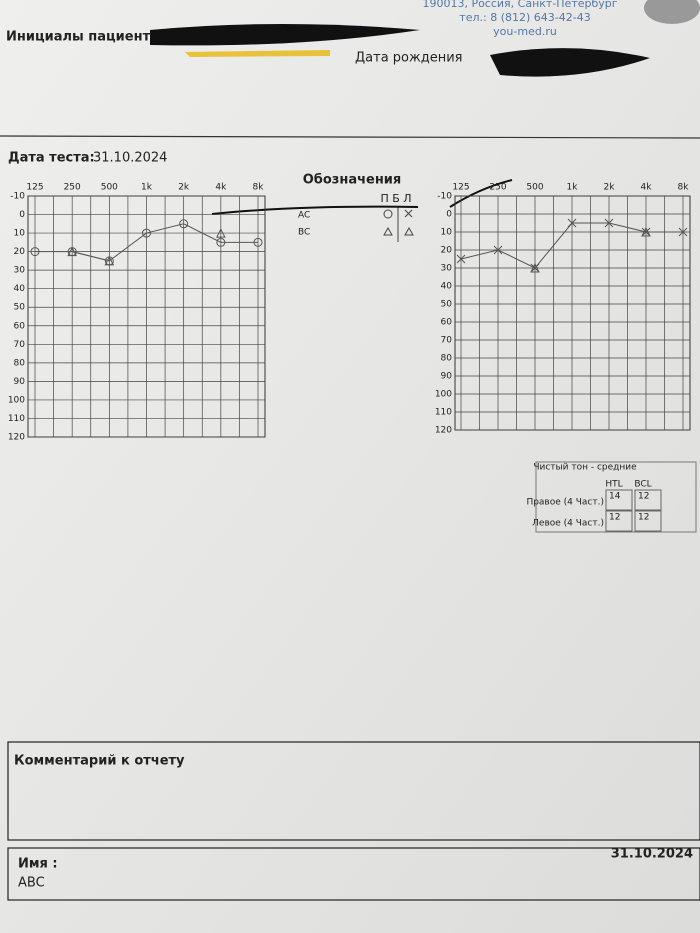  Describe the element at coordinates (31, 883) in the screenshot. I see `name: ABC` at that location.